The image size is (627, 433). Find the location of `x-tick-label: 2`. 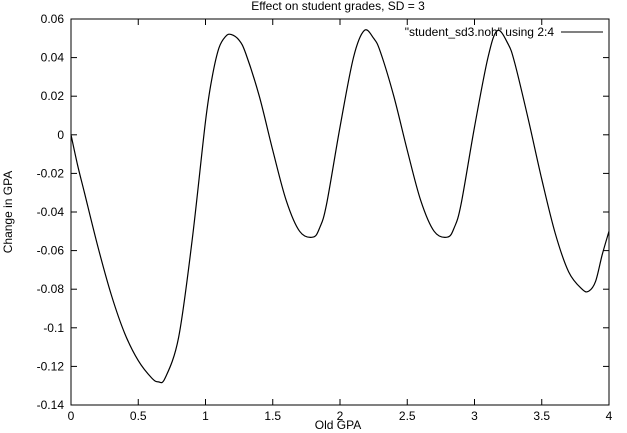

x-tick-label: 2 is located at coordinates (340, 416).